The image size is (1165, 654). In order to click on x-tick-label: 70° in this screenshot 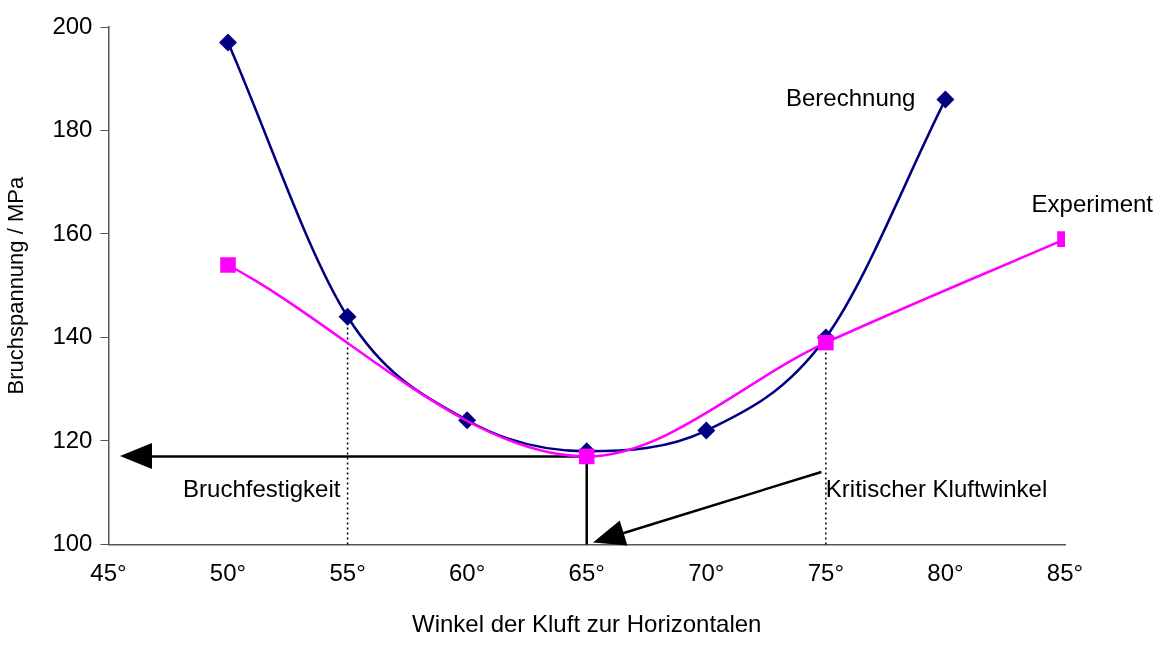, I will do `click(706, 573)`.